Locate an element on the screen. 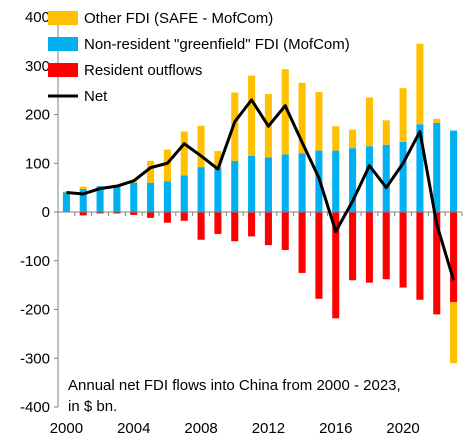 Image resolution: width=472 pixels, height=447 pixels. bar-other-fdi-2018 is located at coordinates (369, 122).